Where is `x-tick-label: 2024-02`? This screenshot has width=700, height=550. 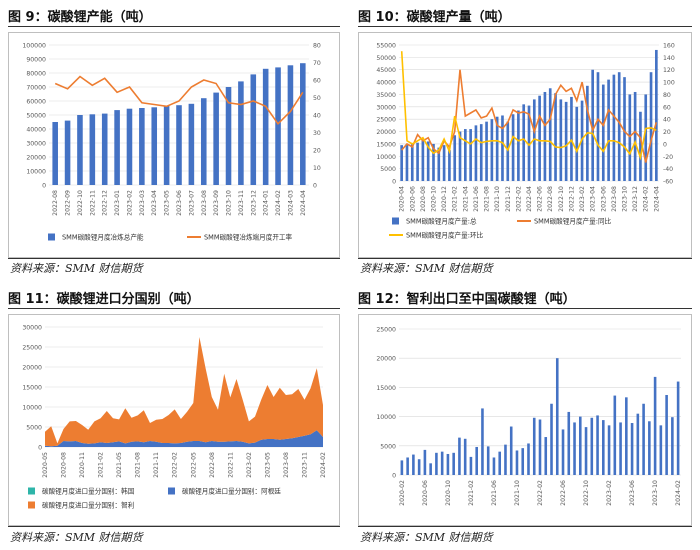 x-tick-label: 2024-02 is located at coordinates (678, 493).